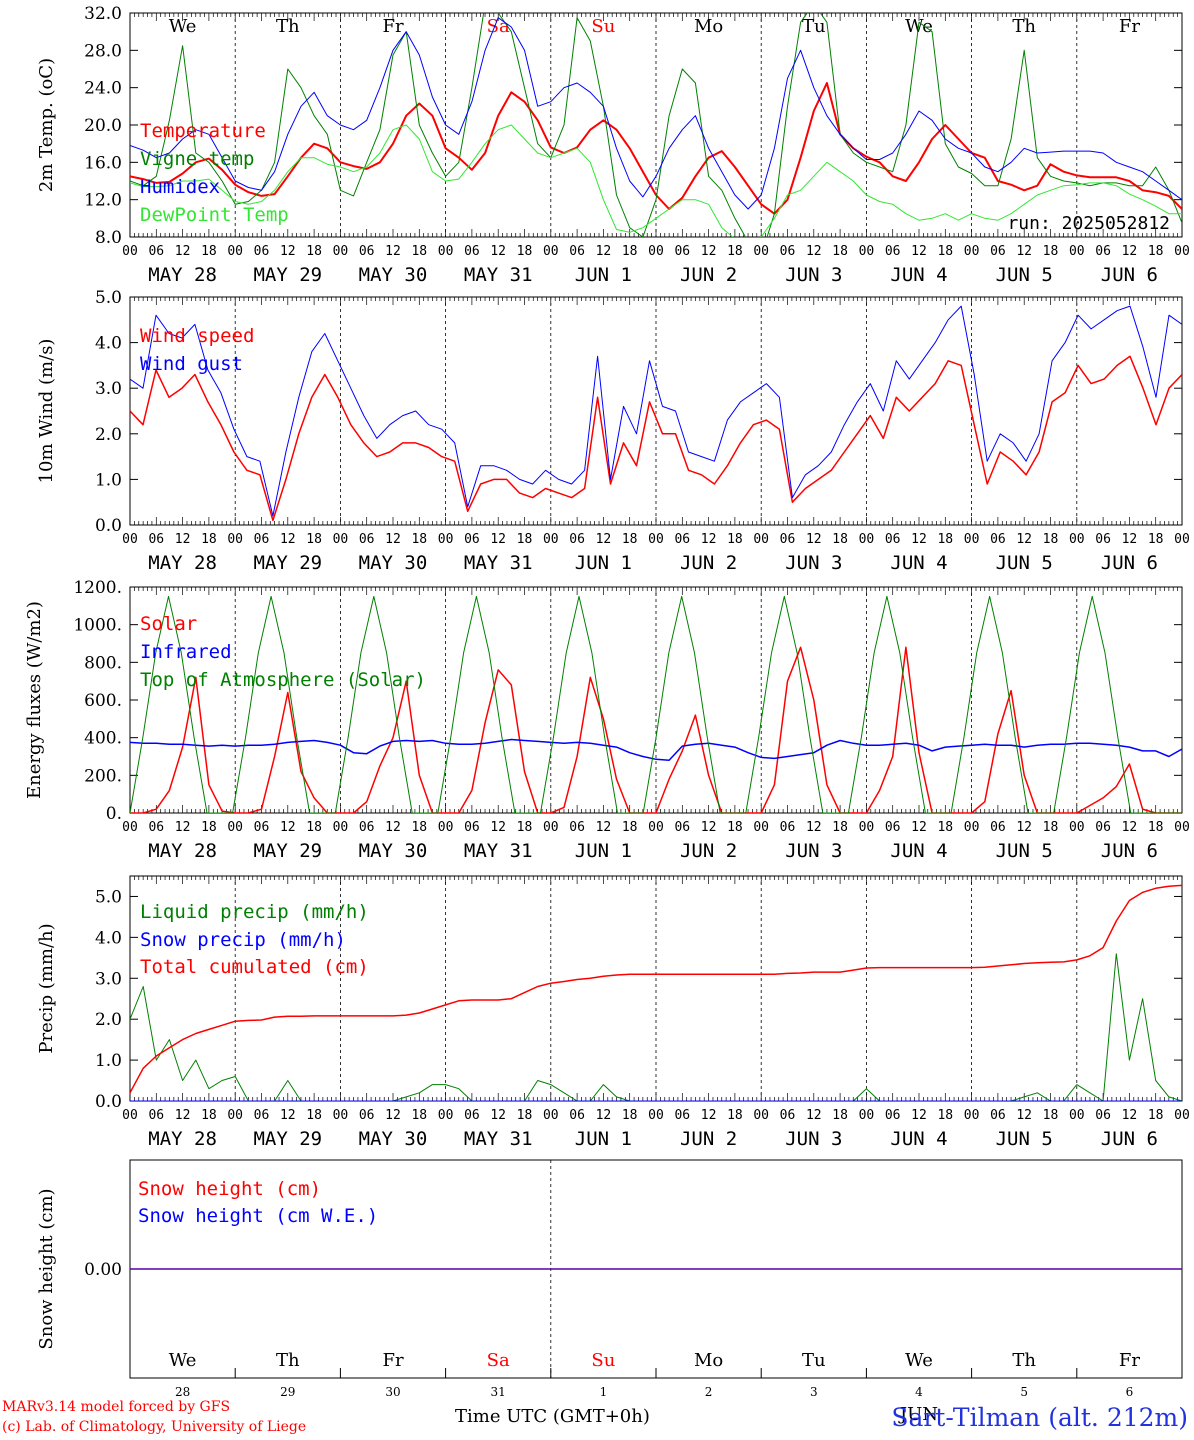 The width and height of the screenshot is (1194, 1440). What do you see at coordinates (1024, 563) in the screenshot?
I see `date-label: JUN 5` at bounding box center [1024, 563].